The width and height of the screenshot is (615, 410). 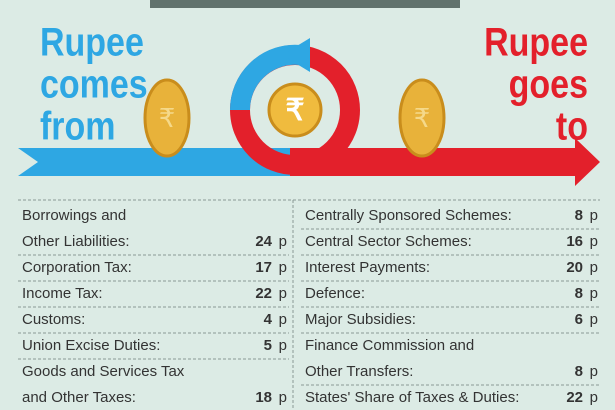 What do you see at coordinates (296, 55) in the screenshot?
I see `loop-arrowhead` at bounding box center [296, 55].